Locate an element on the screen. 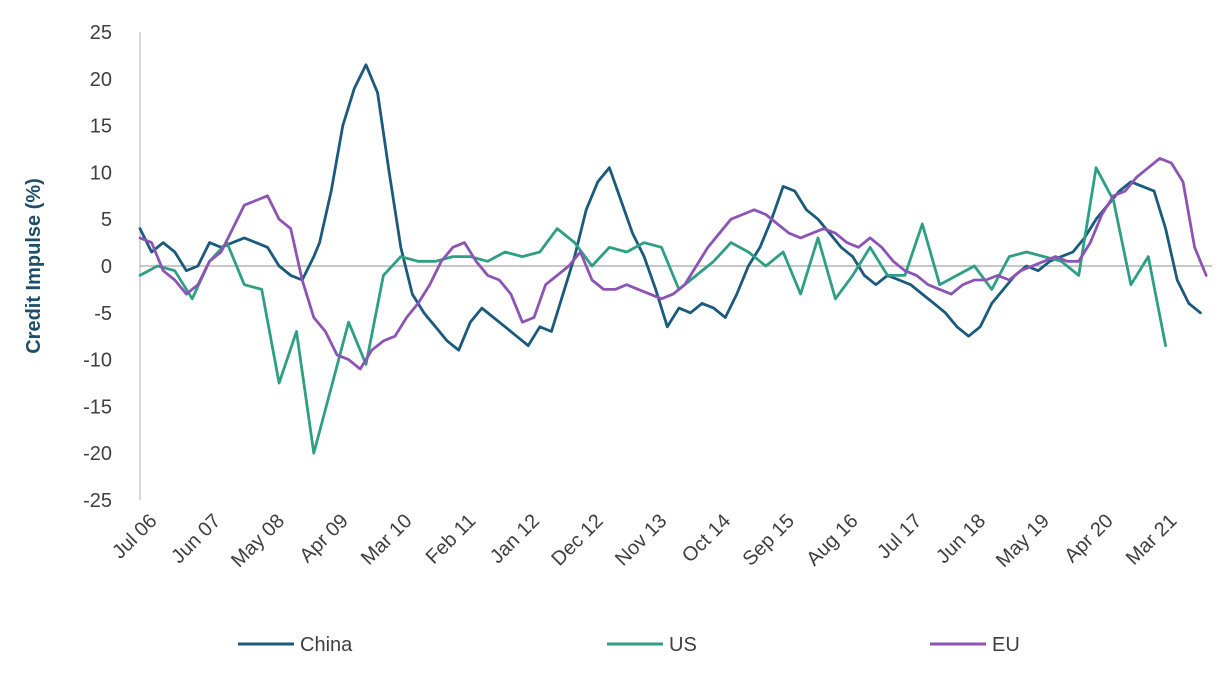  y-tick-label: 20 is located at coordinates (101, 80).